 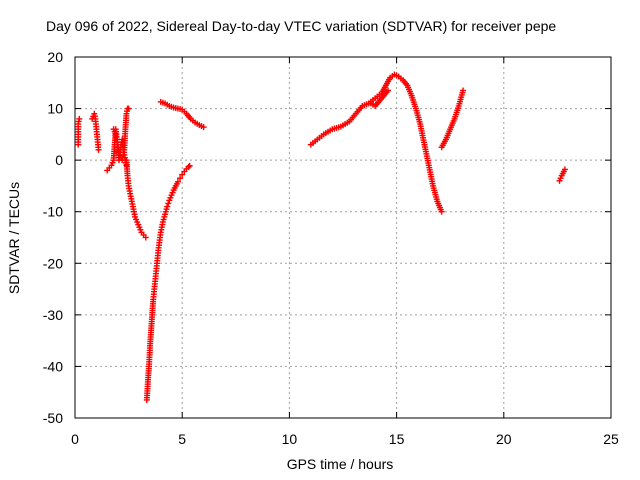 I want to click on x-tick-label: 20, so click(x=504, y=439).